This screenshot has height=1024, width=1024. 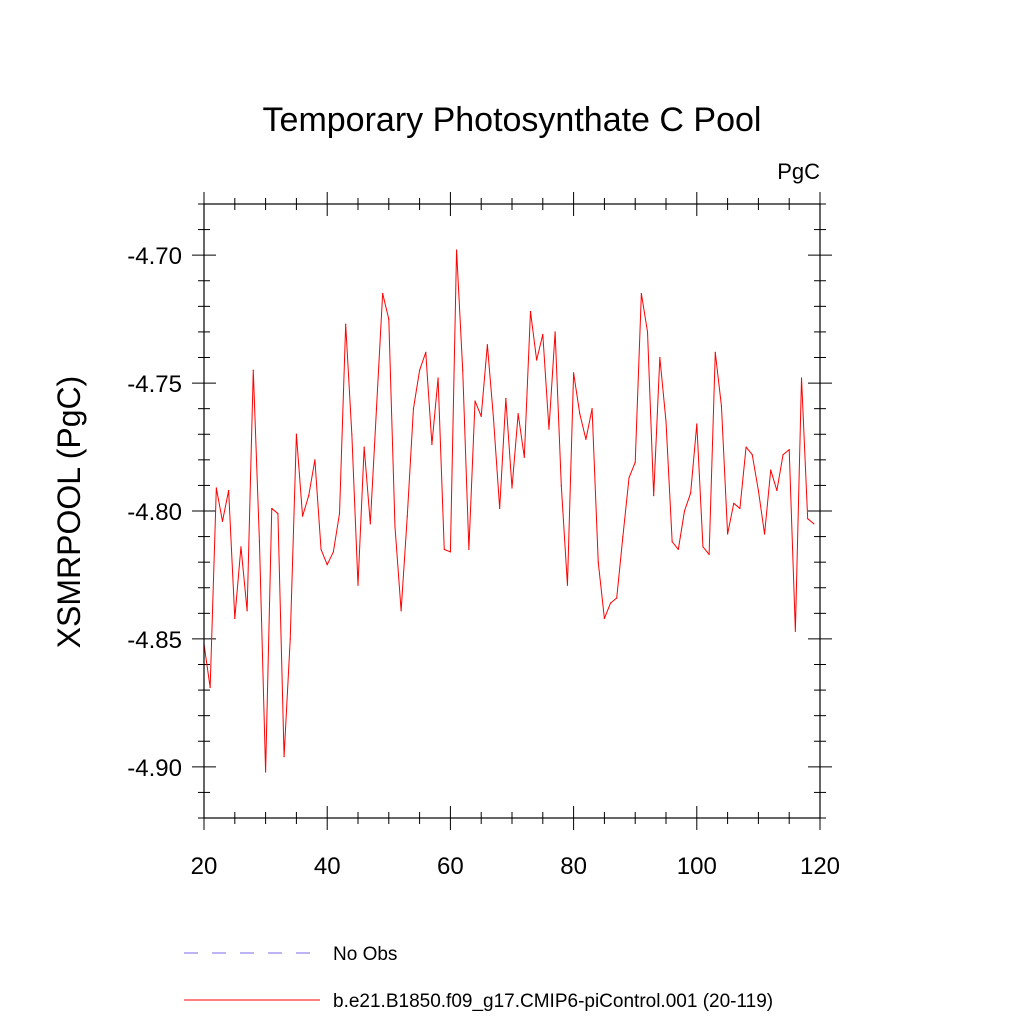 I want to click on x-tick-label: 20, so click(x=204, y=866).